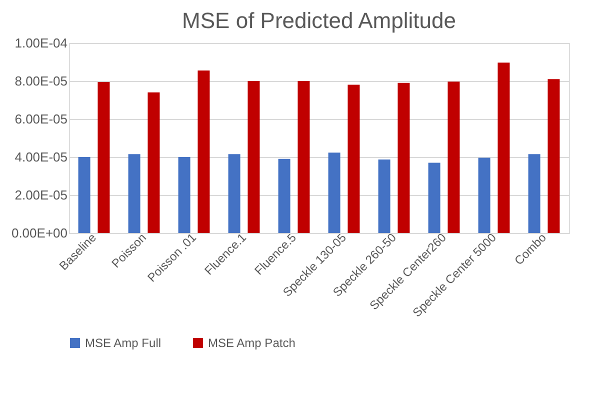  Describe the element at coordinates (123, 343) in the screenshot. I see `legend-label: MSE Amp Full` at that location.